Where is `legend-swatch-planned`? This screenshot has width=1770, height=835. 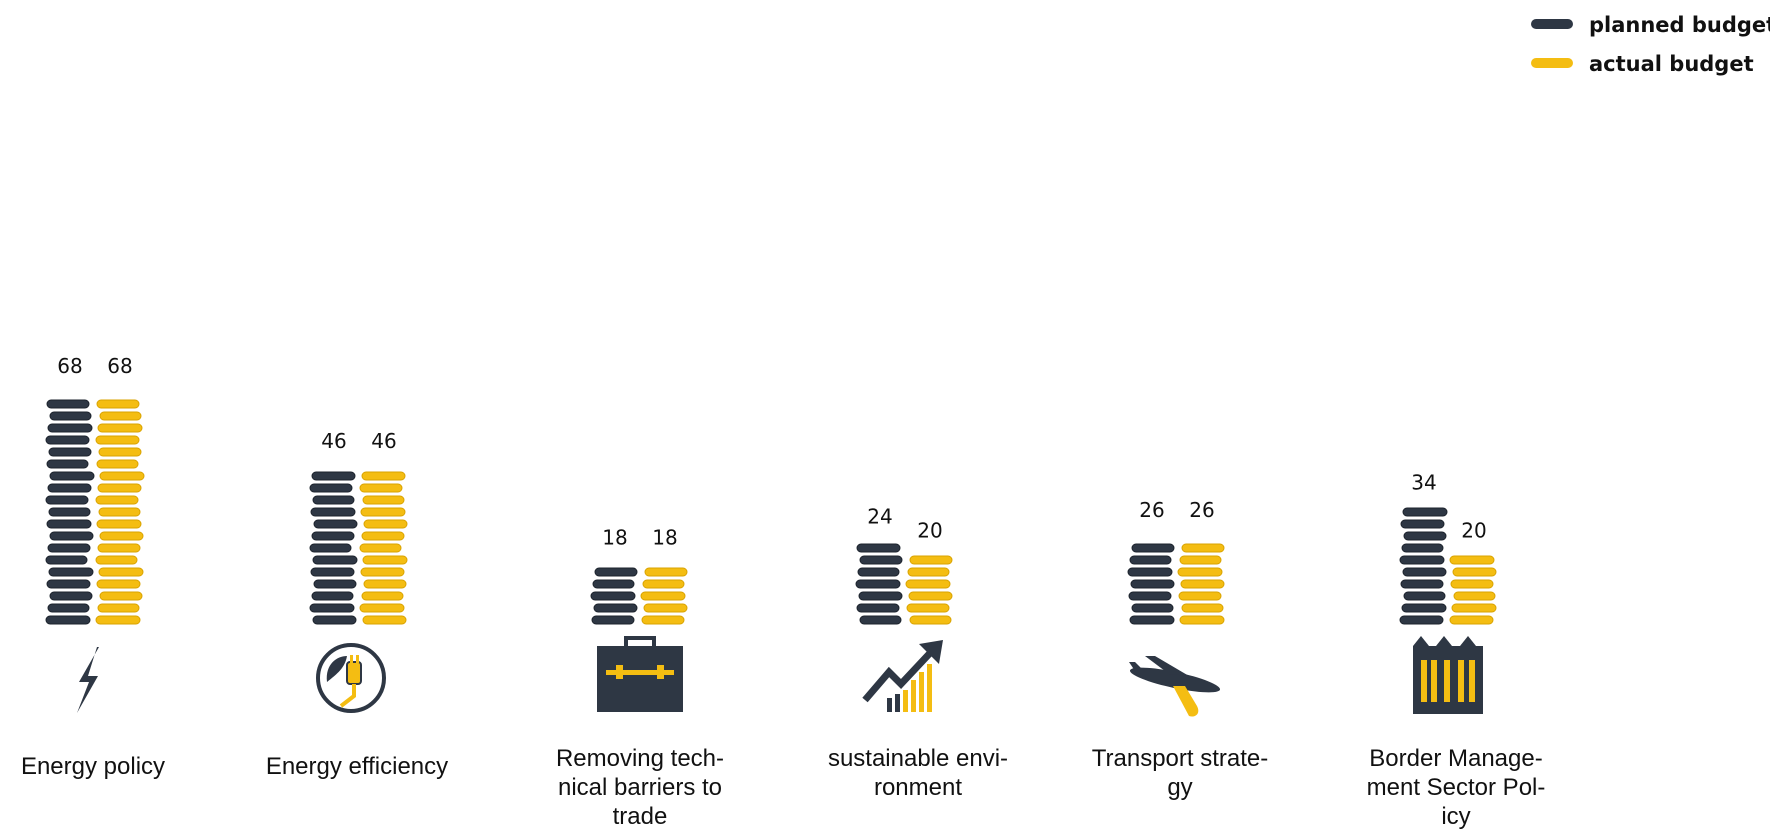
legend-swatch-planned is located at coordinates (1552, 24).